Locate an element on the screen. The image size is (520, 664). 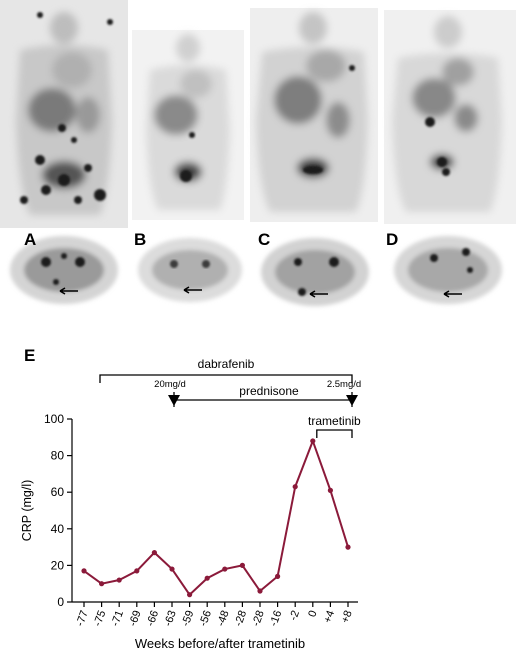
panel-label-c: C is located at coordinates (264, 239).